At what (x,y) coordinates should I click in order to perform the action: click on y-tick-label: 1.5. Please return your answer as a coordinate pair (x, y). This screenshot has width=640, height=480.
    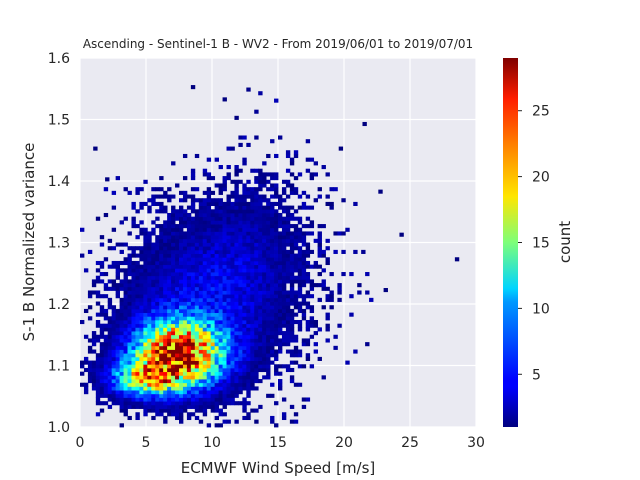
    Looking at the image, I should click on (59, 121).